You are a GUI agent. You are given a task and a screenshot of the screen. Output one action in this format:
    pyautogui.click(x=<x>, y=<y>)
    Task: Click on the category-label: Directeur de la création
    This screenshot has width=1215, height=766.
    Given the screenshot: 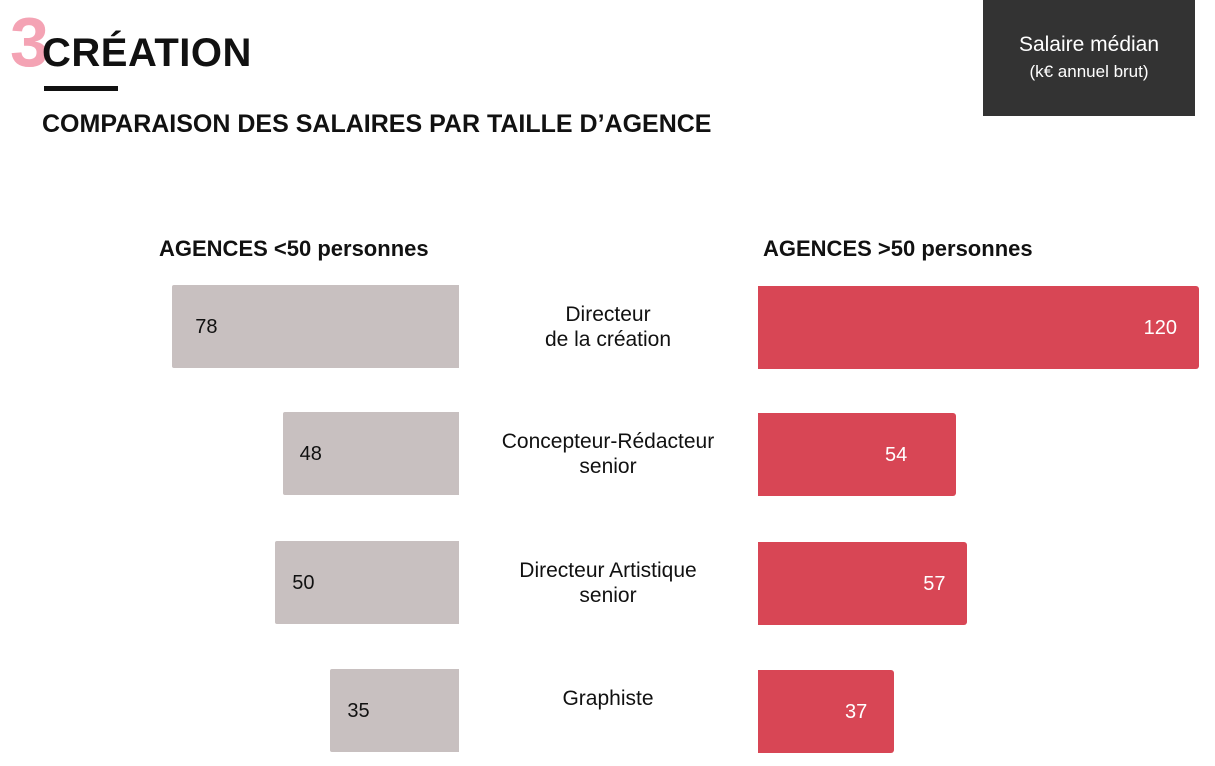 What is the action you would take?
    pyautogui.click(x=608, y=326)
    